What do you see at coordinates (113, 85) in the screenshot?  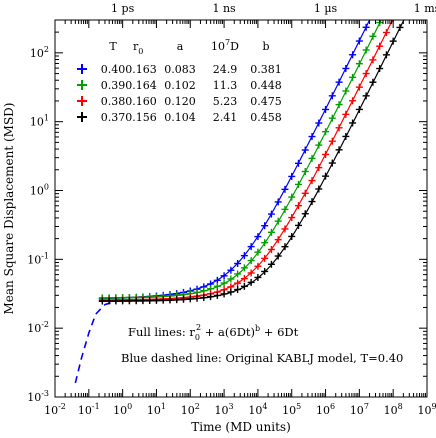 I see `legend-cell-T: 0.39` at bounding box center [113, 85].